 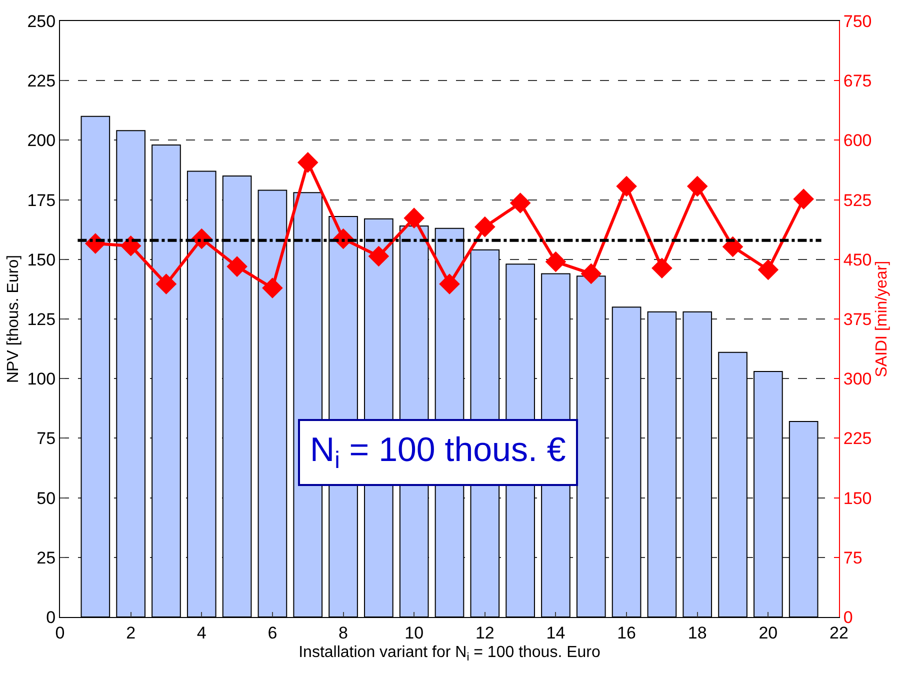 I want to click on x-tick-label: 10, so click(x=414, y=632).